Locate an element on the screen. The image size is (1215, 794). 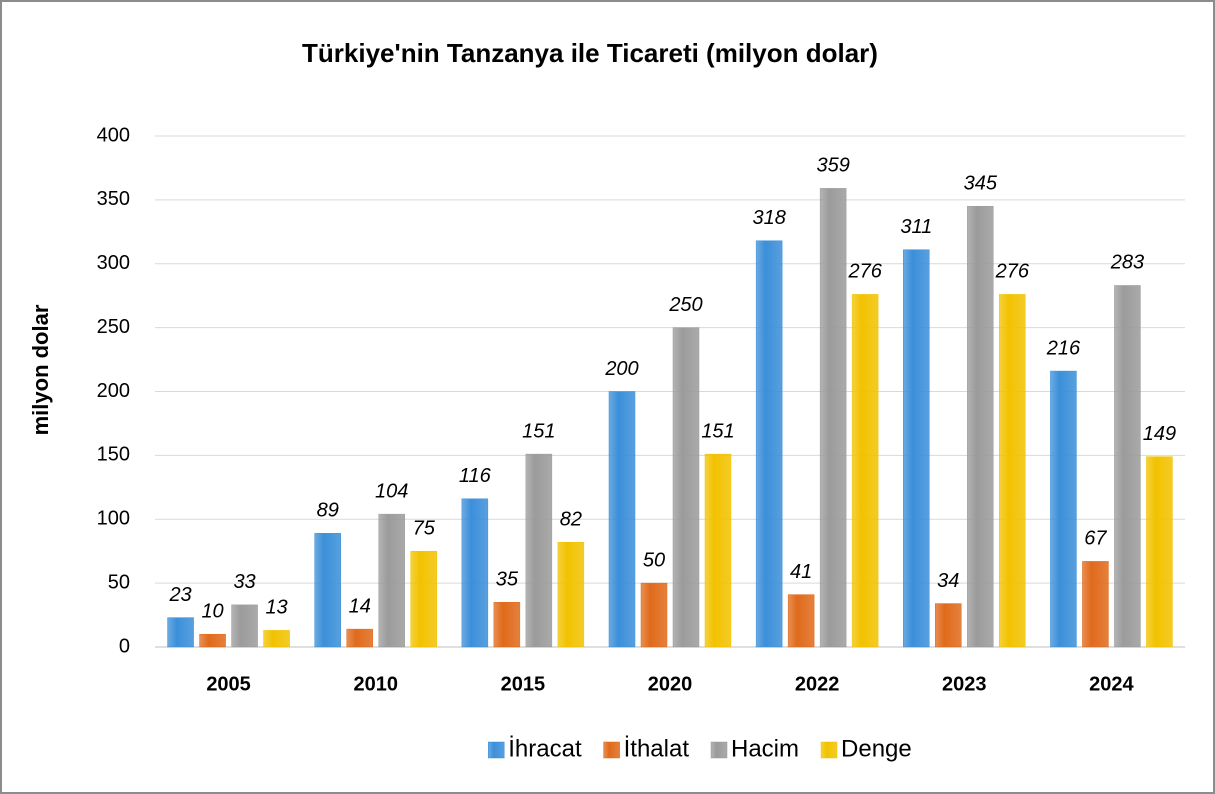
y-tick-label: 350 is located at coordinates (113, 199).